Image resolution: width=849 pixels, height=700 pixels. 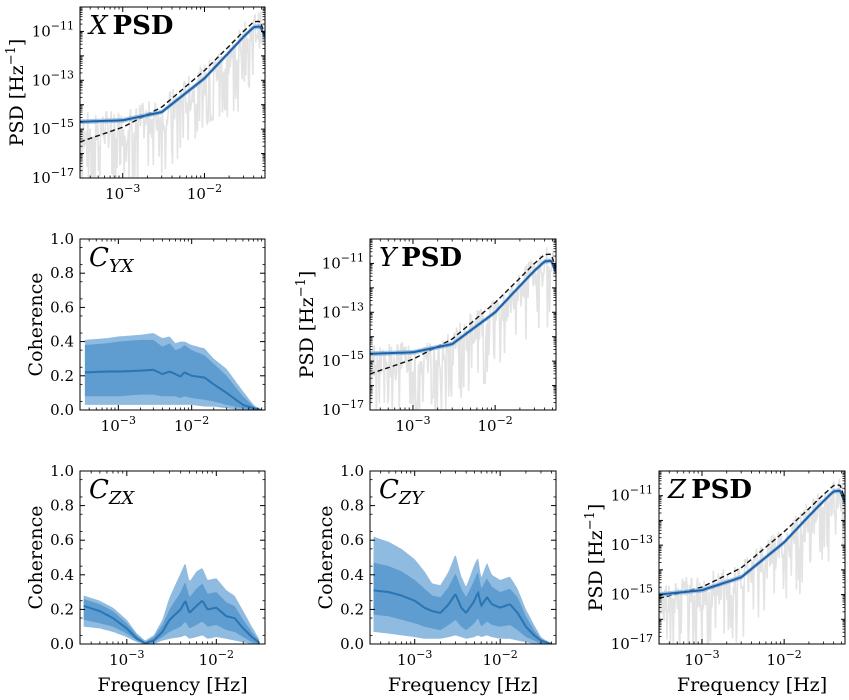 I want to click on tick-mantissa: 0.6, so click(x=352, y=540).